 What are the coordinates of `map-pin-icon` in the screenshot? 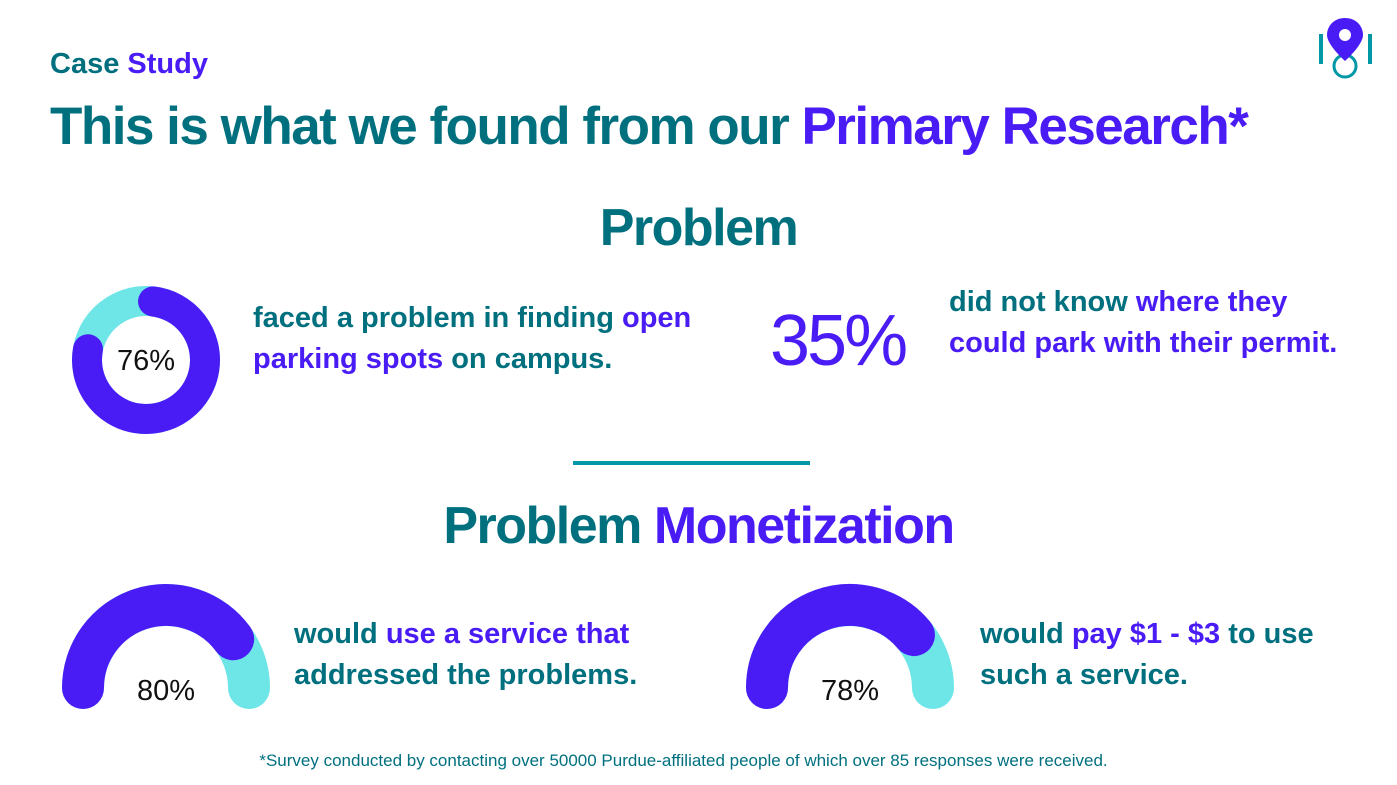 It's located at (1345, 48).